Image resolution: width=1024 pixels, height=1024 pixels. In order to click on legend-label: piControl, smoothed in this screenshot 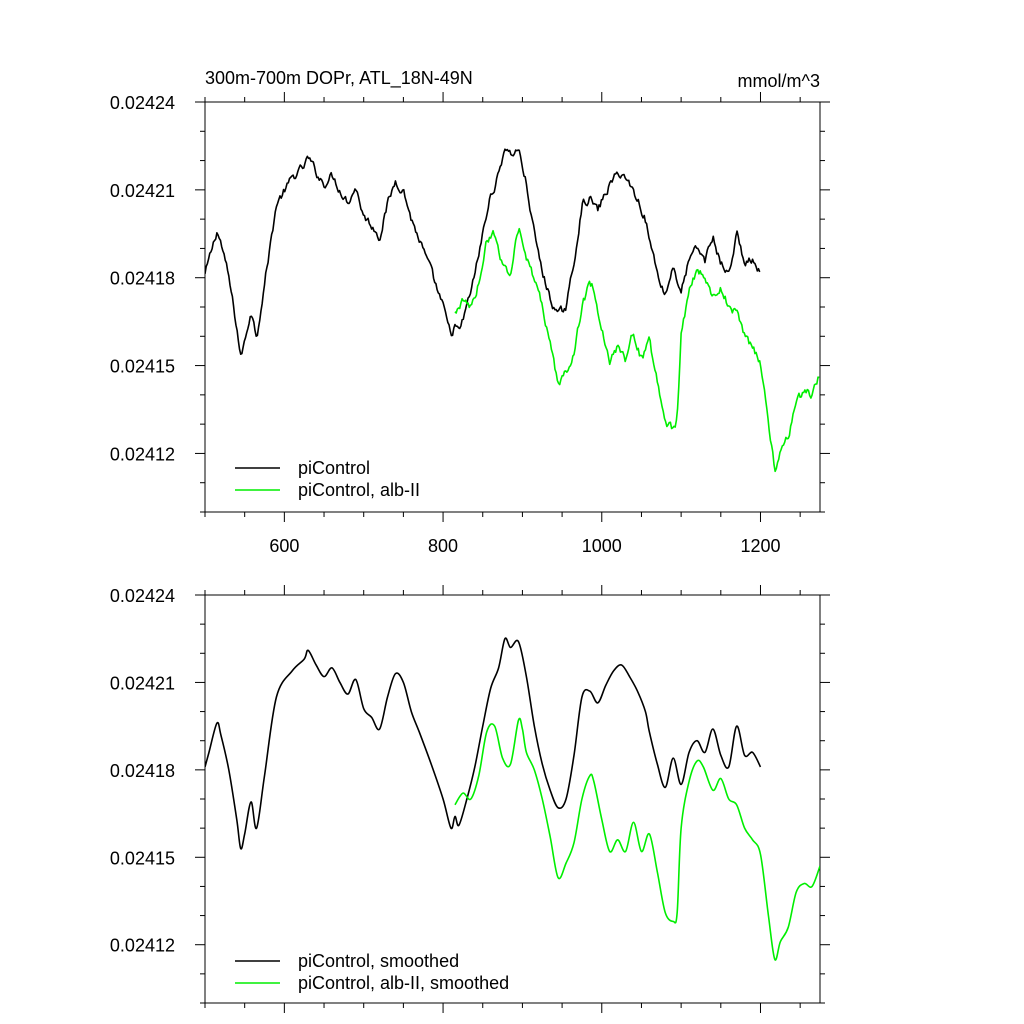, I will do `click(378, 961)`.